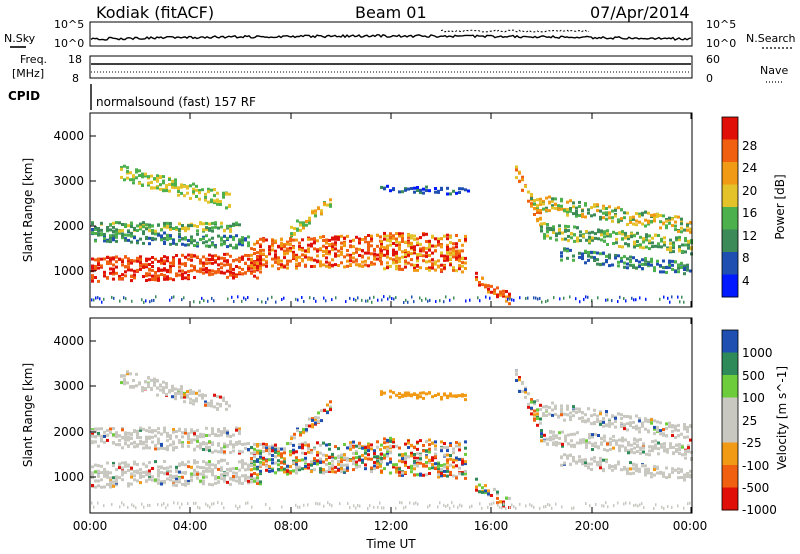 Image resolution: width=800 pixels, height=554 pixels. Describe the element at coordinates (491, 526) in the screenshot. I see `x-tick-label: 16:00` at that location.